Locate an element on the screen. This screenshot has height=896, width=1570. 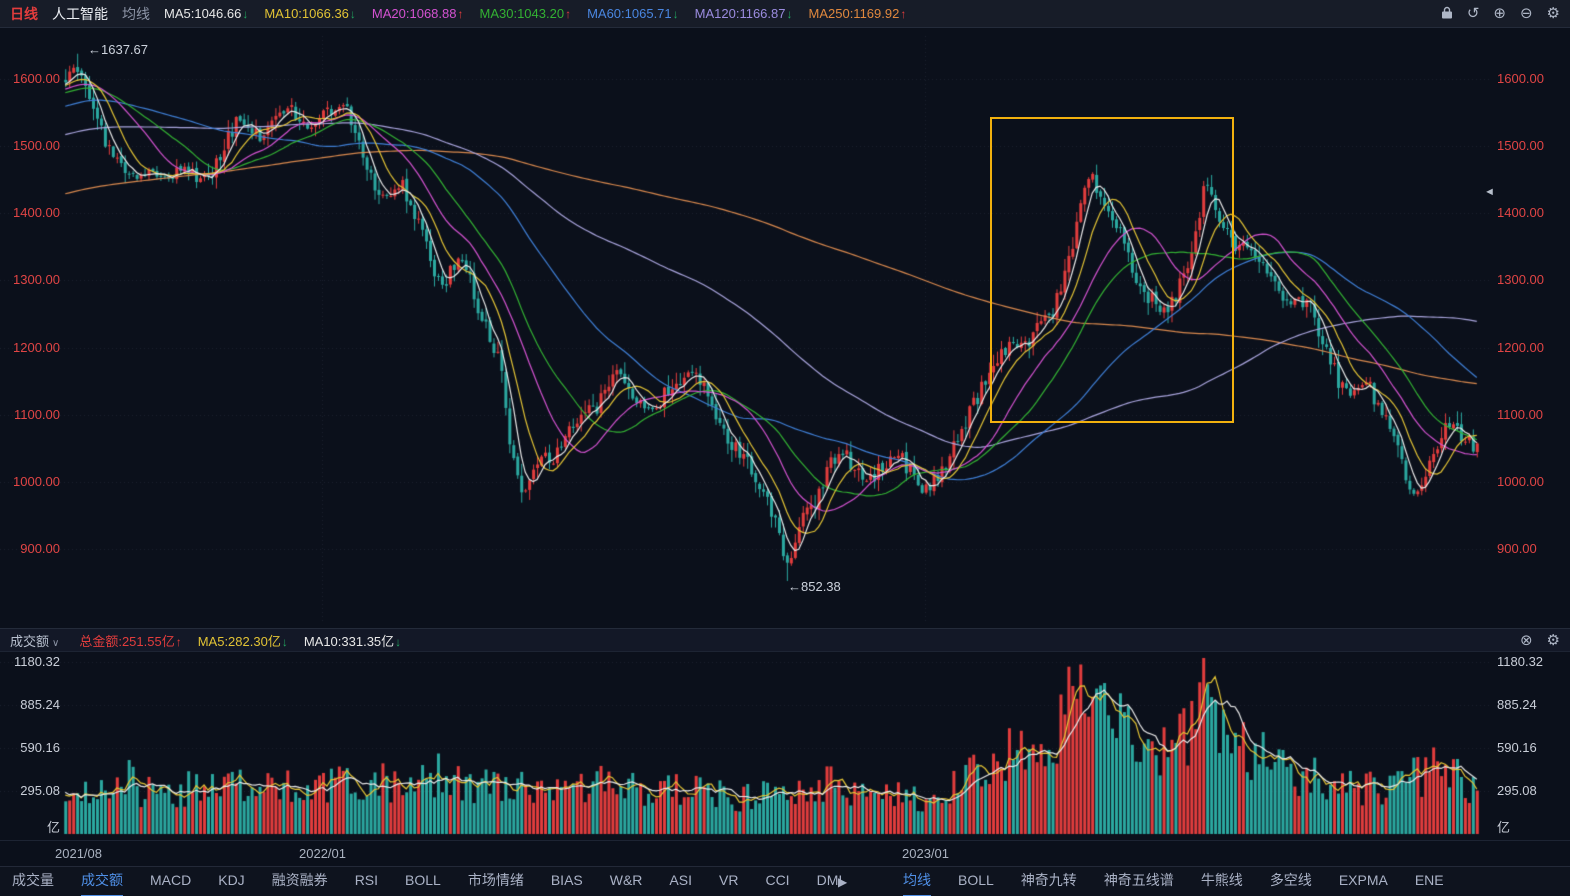
indicator-tab: MACD is located at coordinates (171, 880).